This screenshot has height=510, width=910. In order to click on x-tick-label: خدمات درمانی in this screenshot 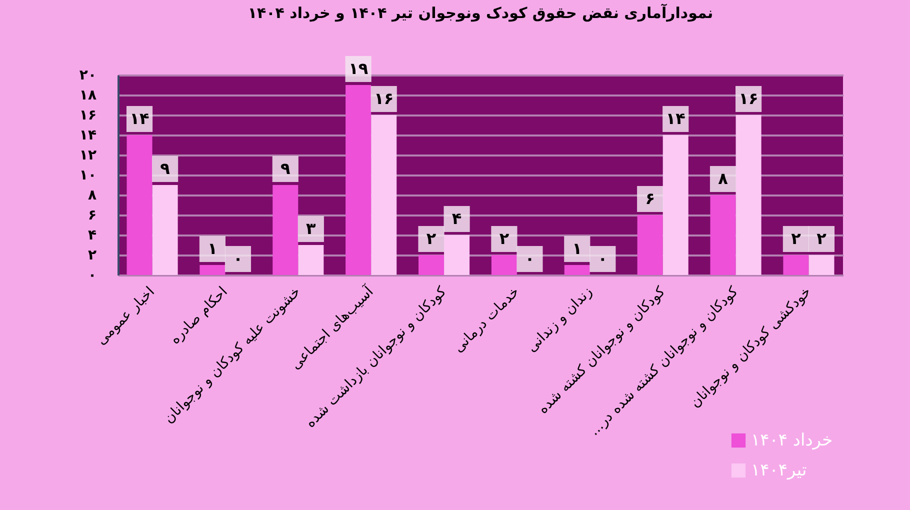, I will do `click(486, 320)`.